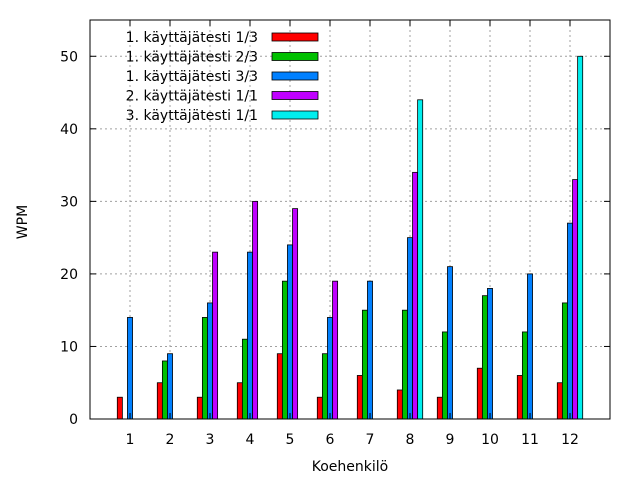 The height and width of the screenshot is (480, 640). Describe the element at coordinates (69, 130) in the screenshot. I see `y-tick-label: 40` at that location.